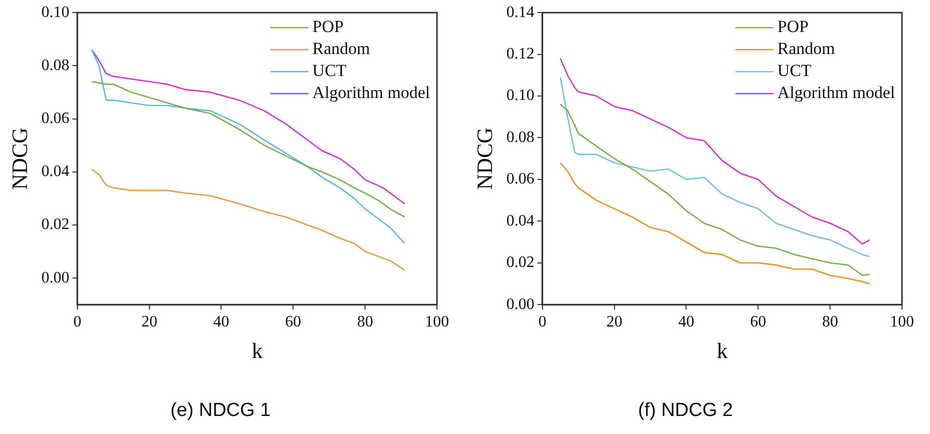 The width and height of the screenshot is (930, 434). I want to click on text: (f) NDCG 2, so click(685, 410).